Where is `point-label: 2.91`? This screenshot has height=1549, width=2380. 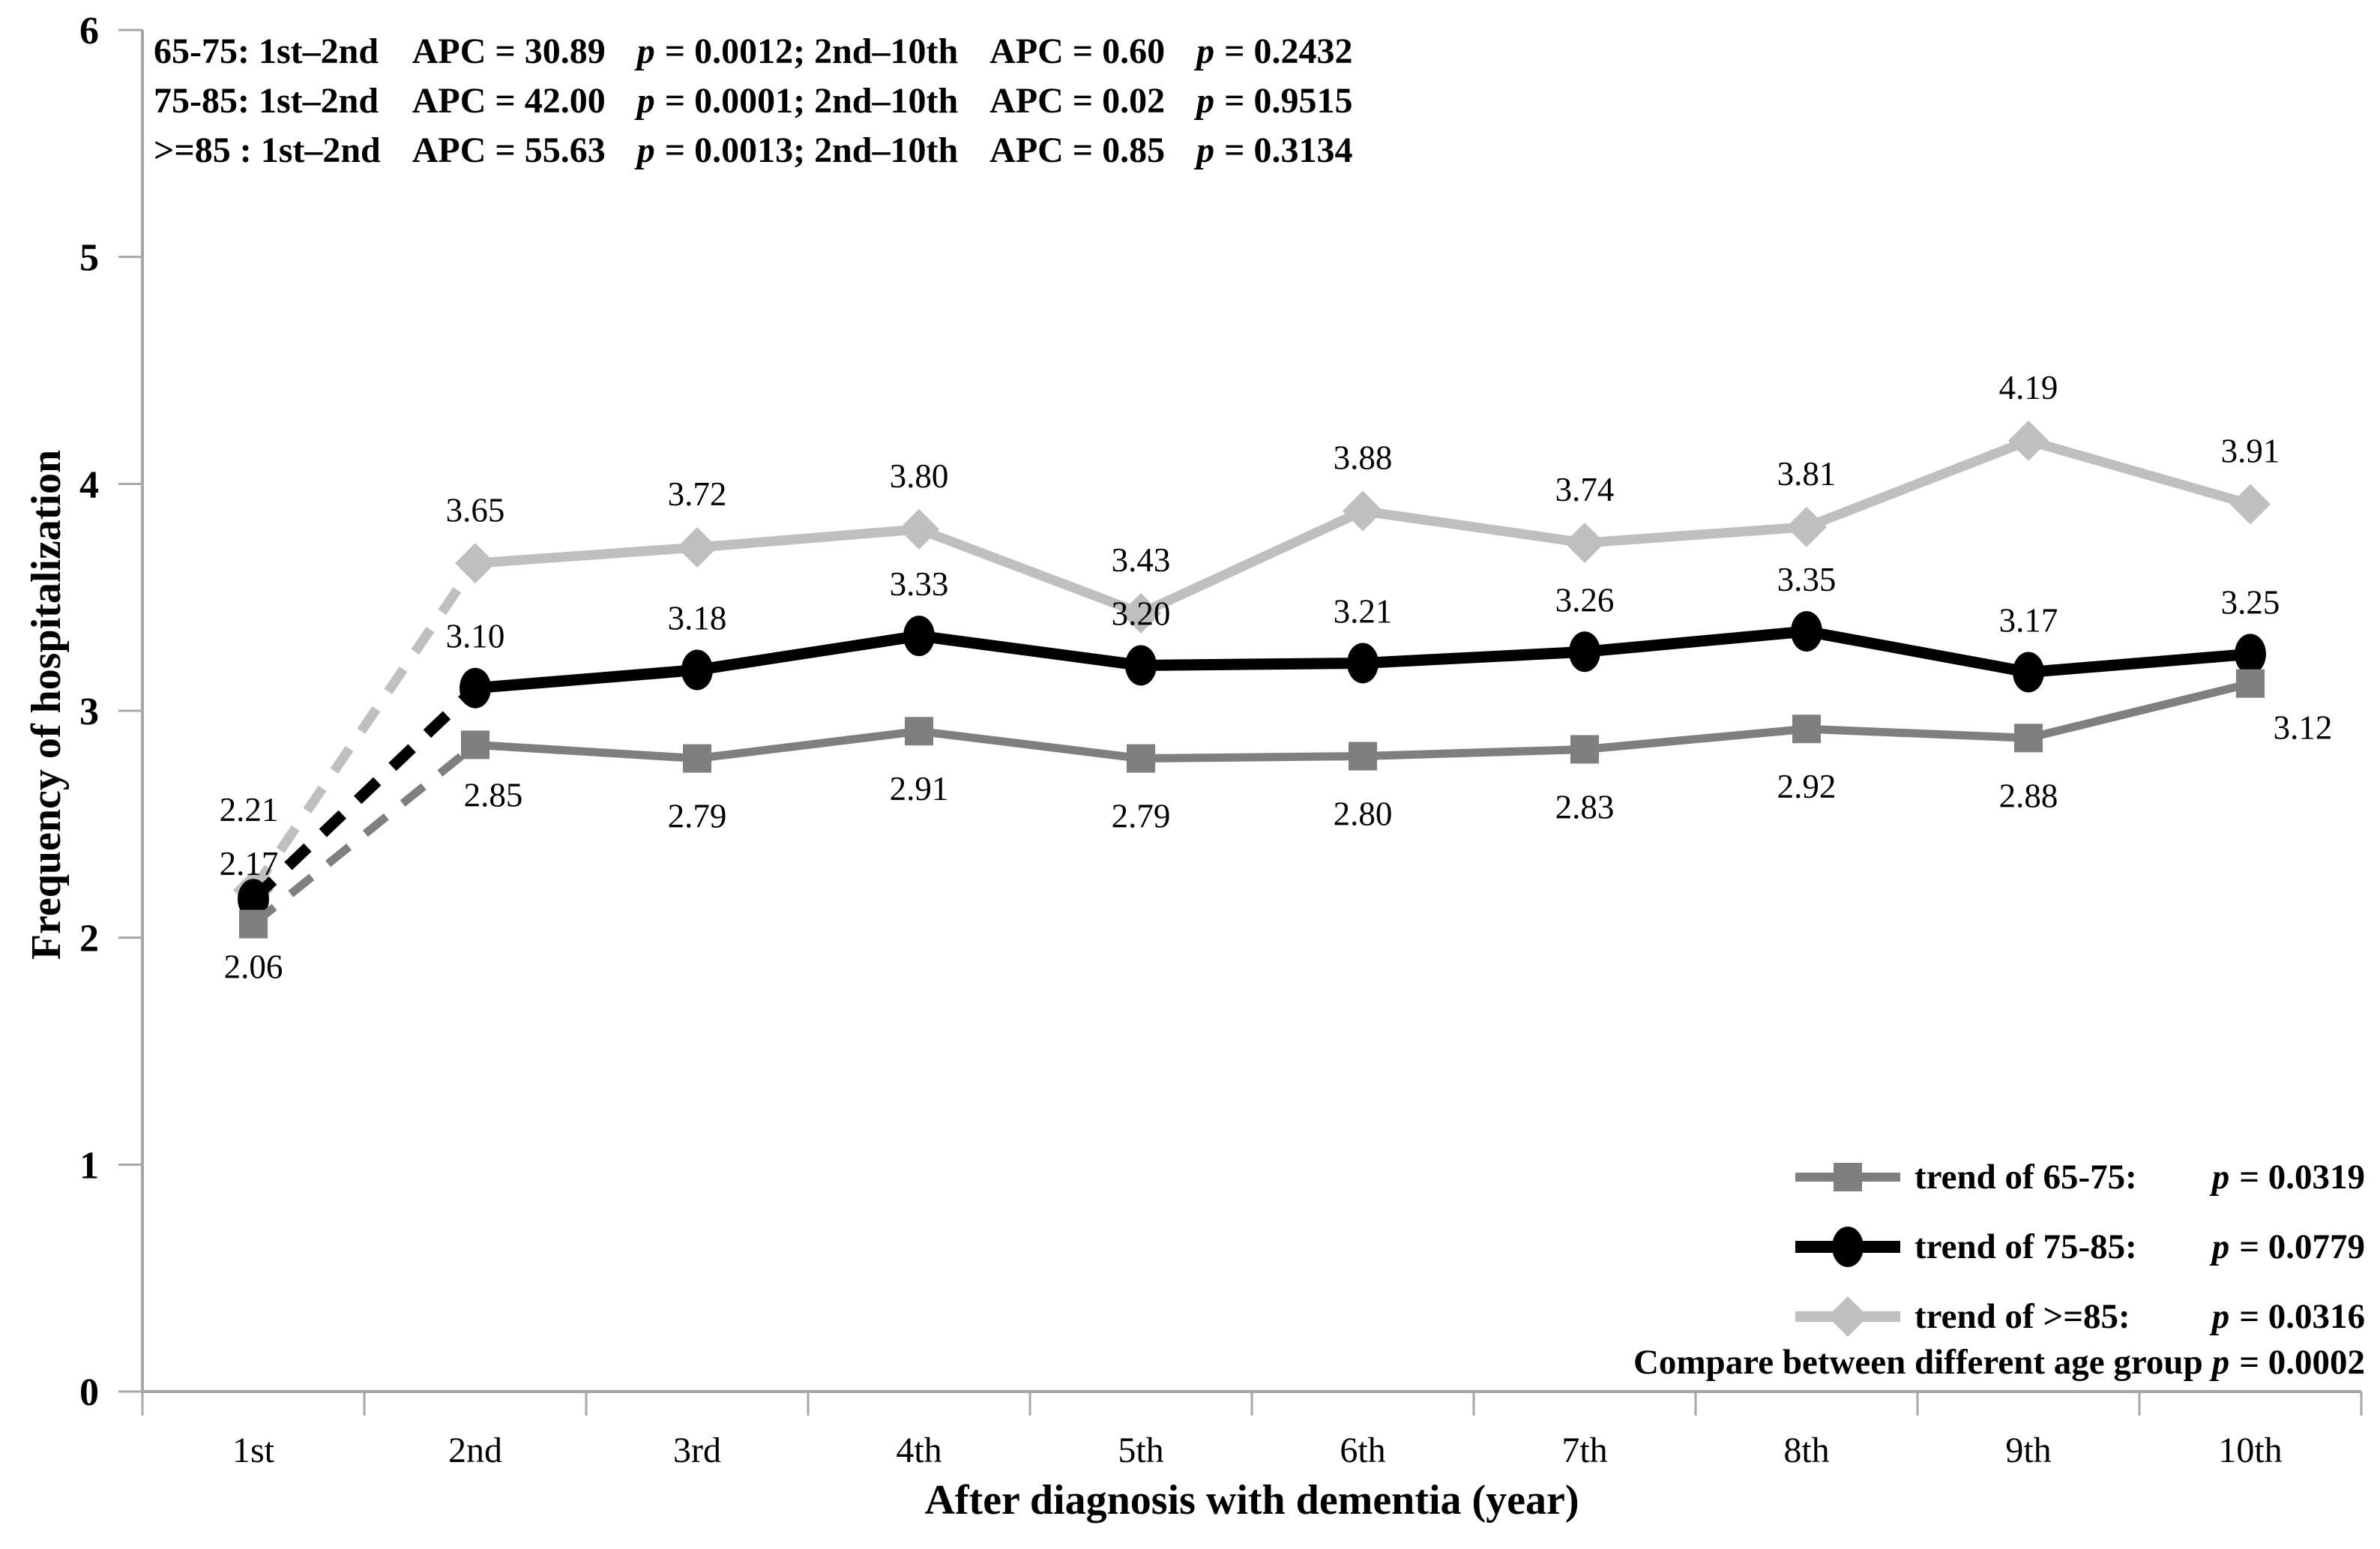 point-label: 2.91 is located at coordinates (919, 788).